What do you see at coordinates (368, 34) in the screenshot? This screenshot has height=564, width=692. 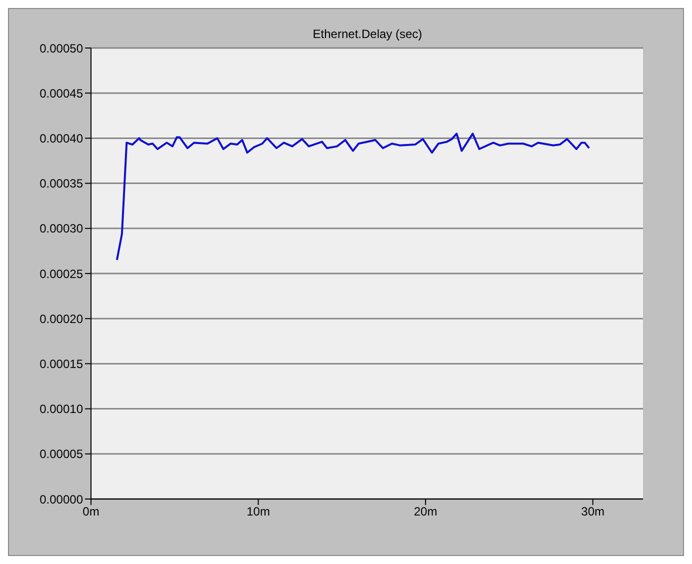 I see `chart-title: Ethernet.Delay (sec)` at bounding box center [368, 34].